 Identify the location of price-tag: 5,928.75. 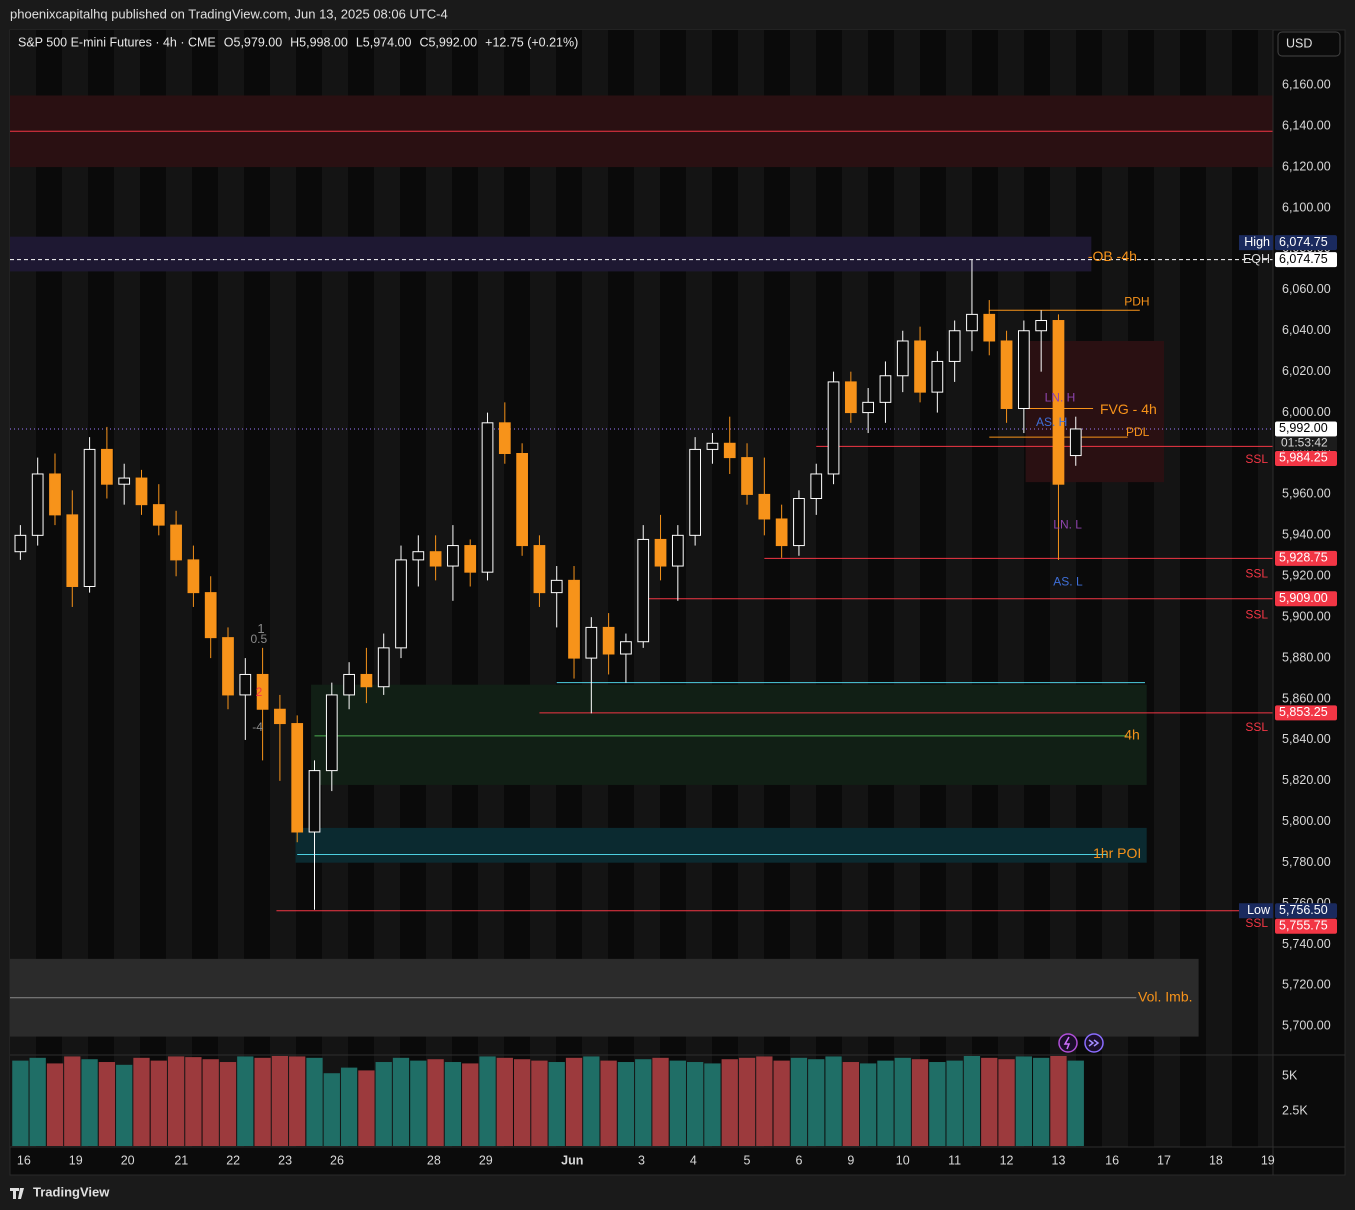
(1306, 558).